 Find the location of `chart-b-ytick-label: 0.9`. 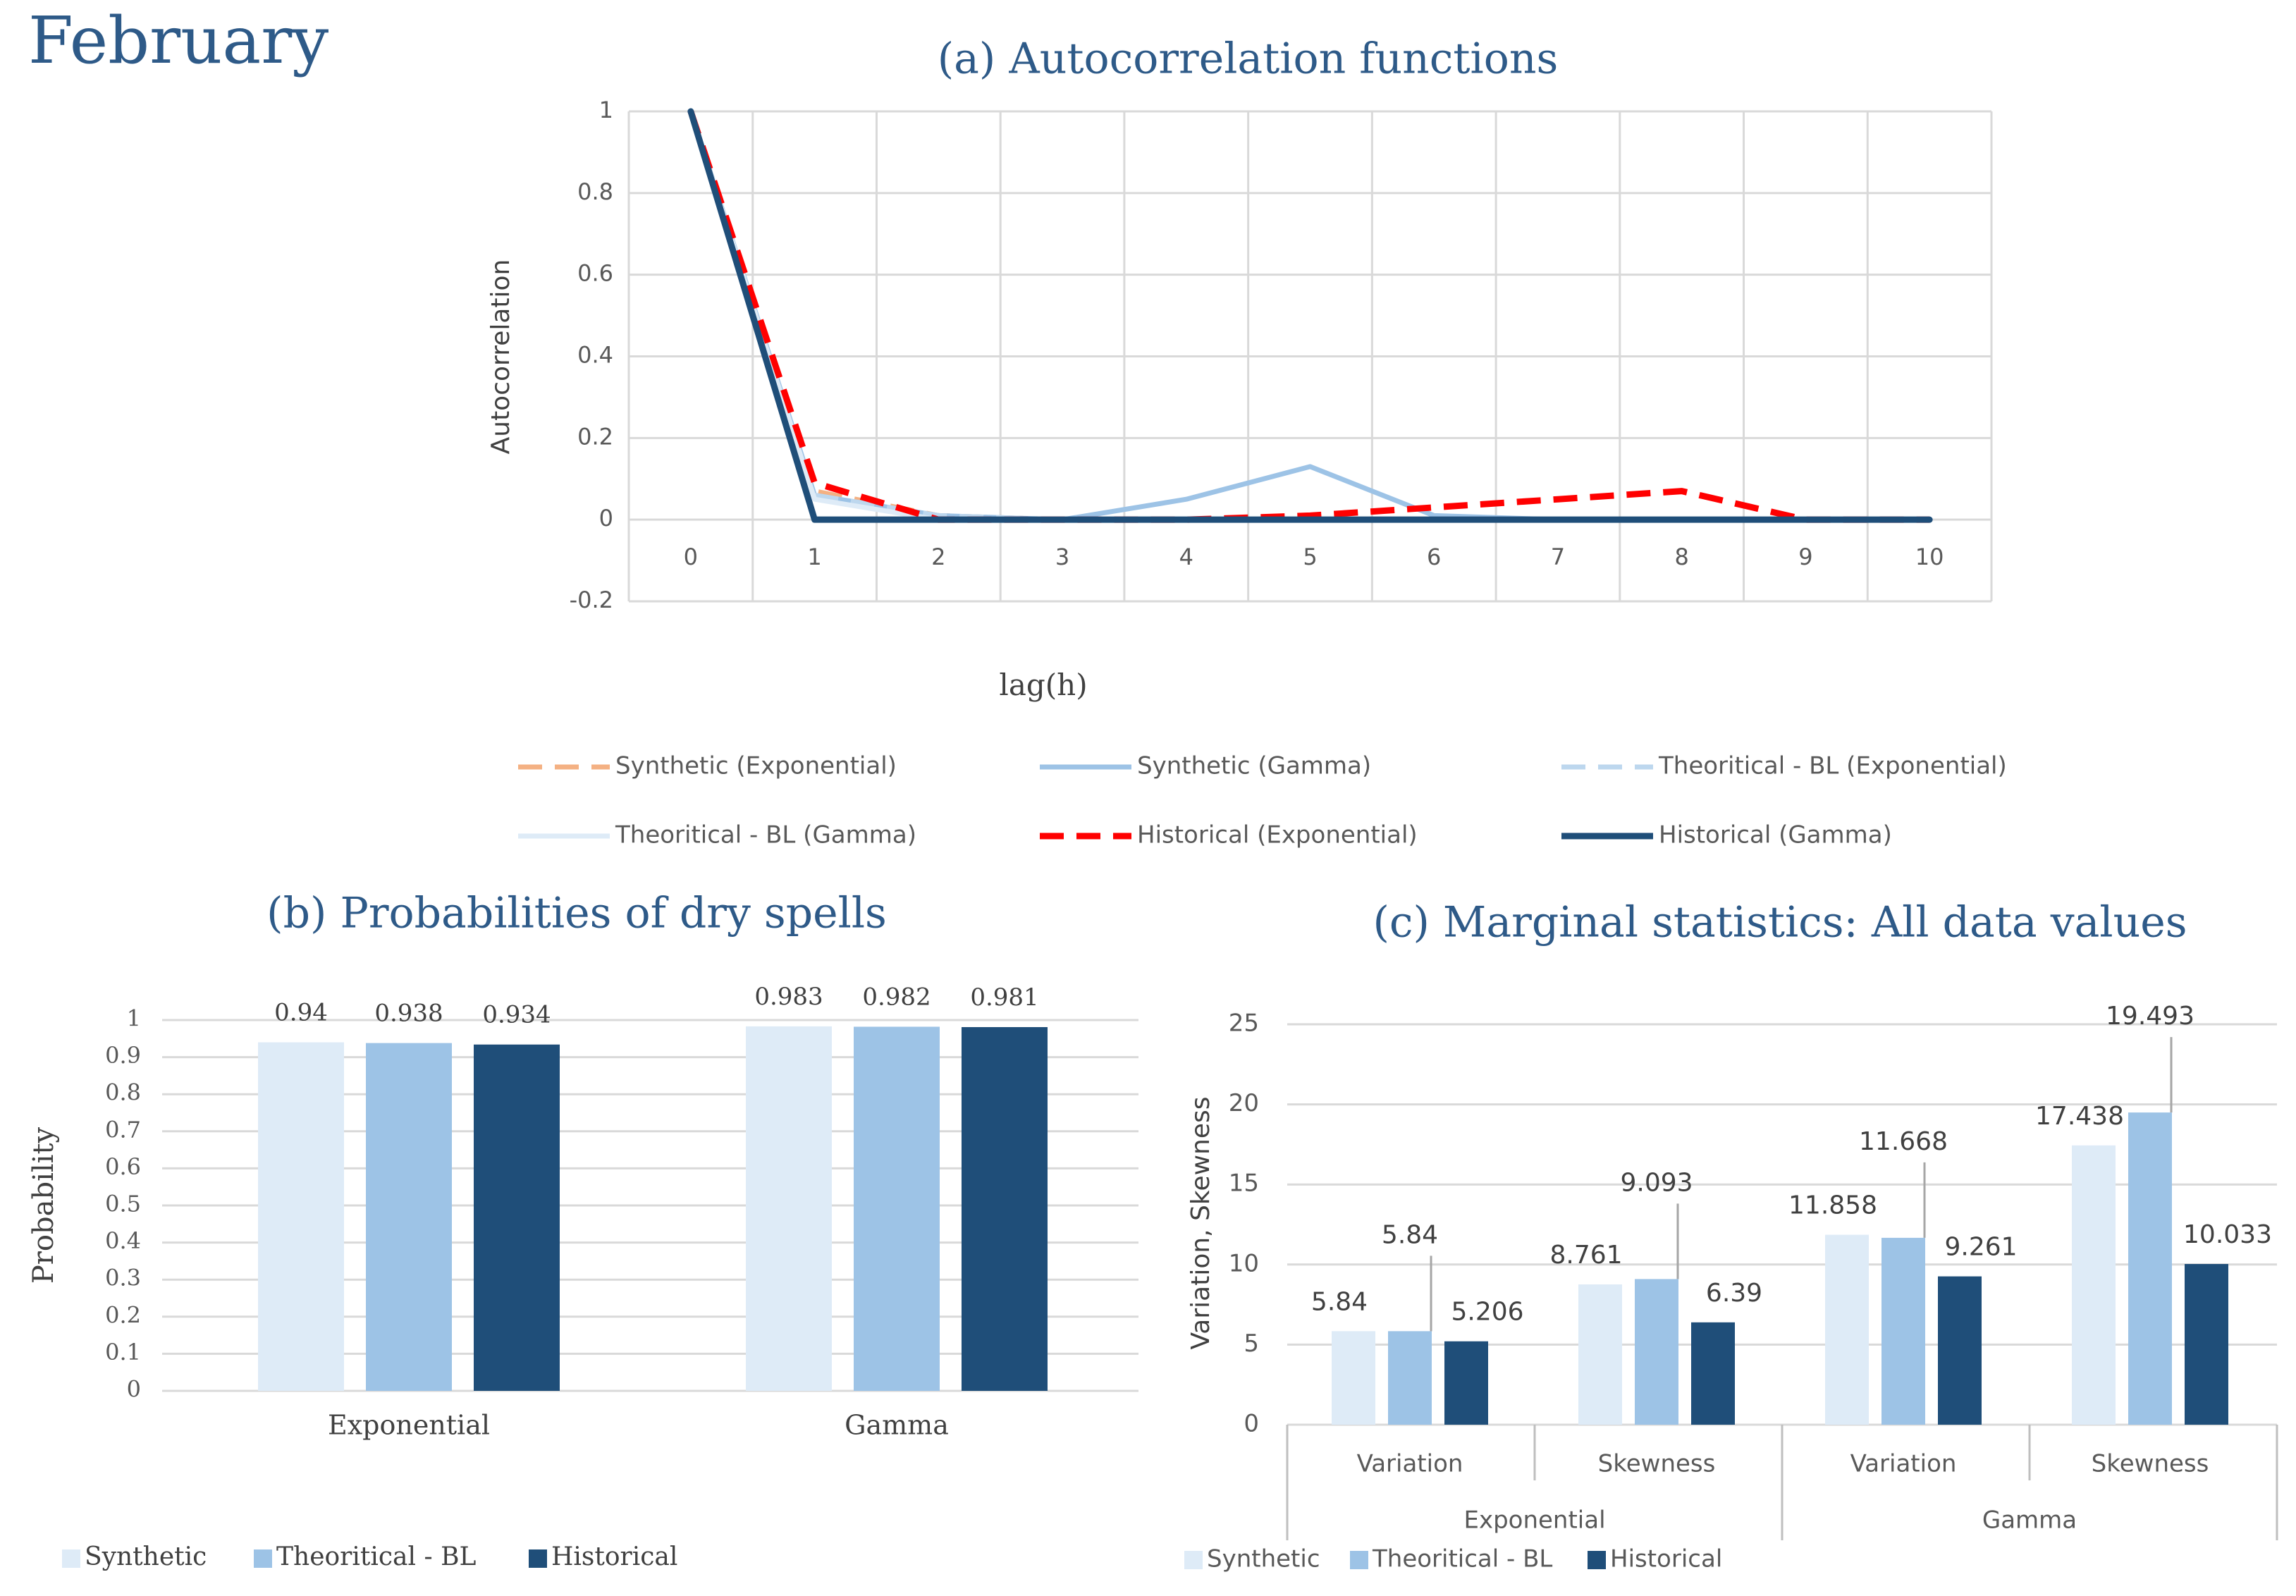

chart-b-ytick-label: 0.9 is located at coordinates (123, 1055).